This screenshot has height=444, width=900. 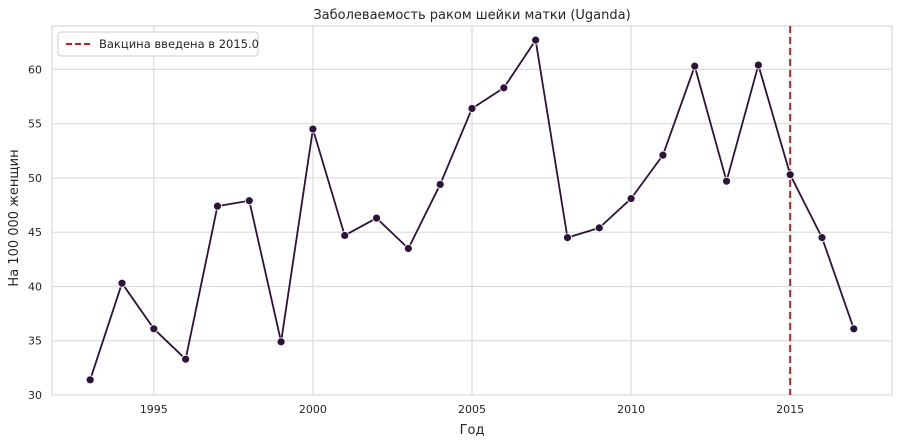 I want to click on x-tick-label: 2000, so click(x=313, y=409).